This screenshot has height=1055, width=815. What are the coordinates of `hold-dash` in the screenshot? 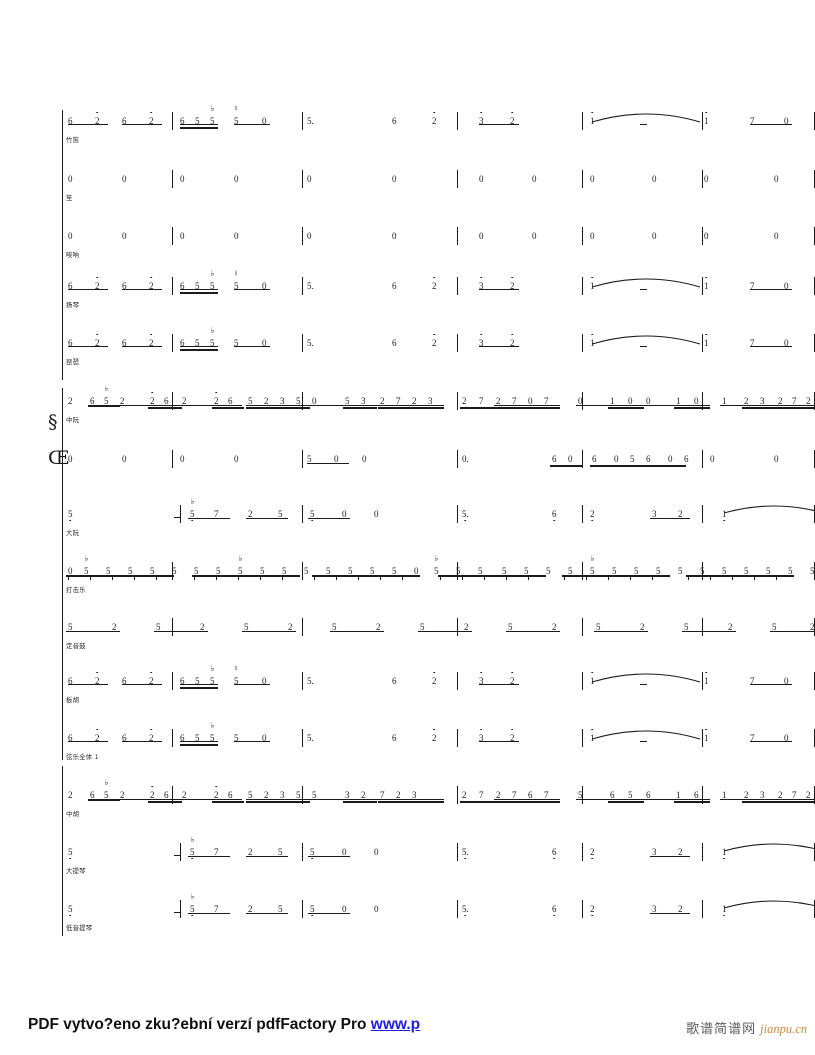 It's located at (177, 913).